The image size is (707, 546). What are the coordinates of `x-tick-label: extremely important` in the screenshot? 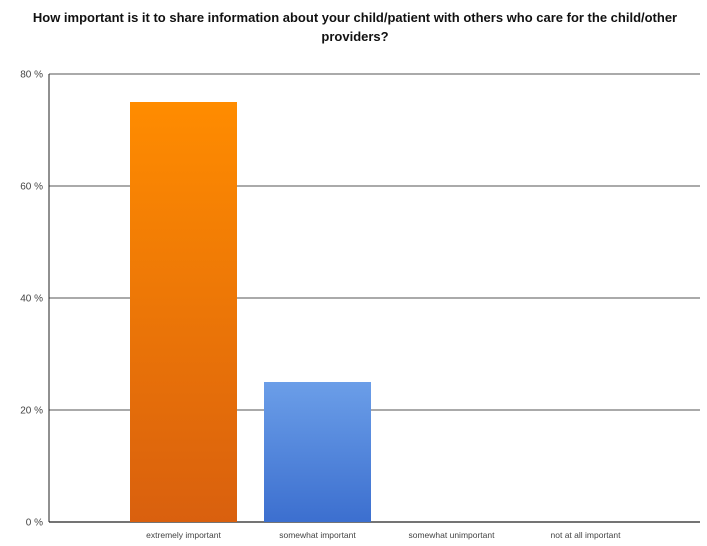 It's located at (183, 535).